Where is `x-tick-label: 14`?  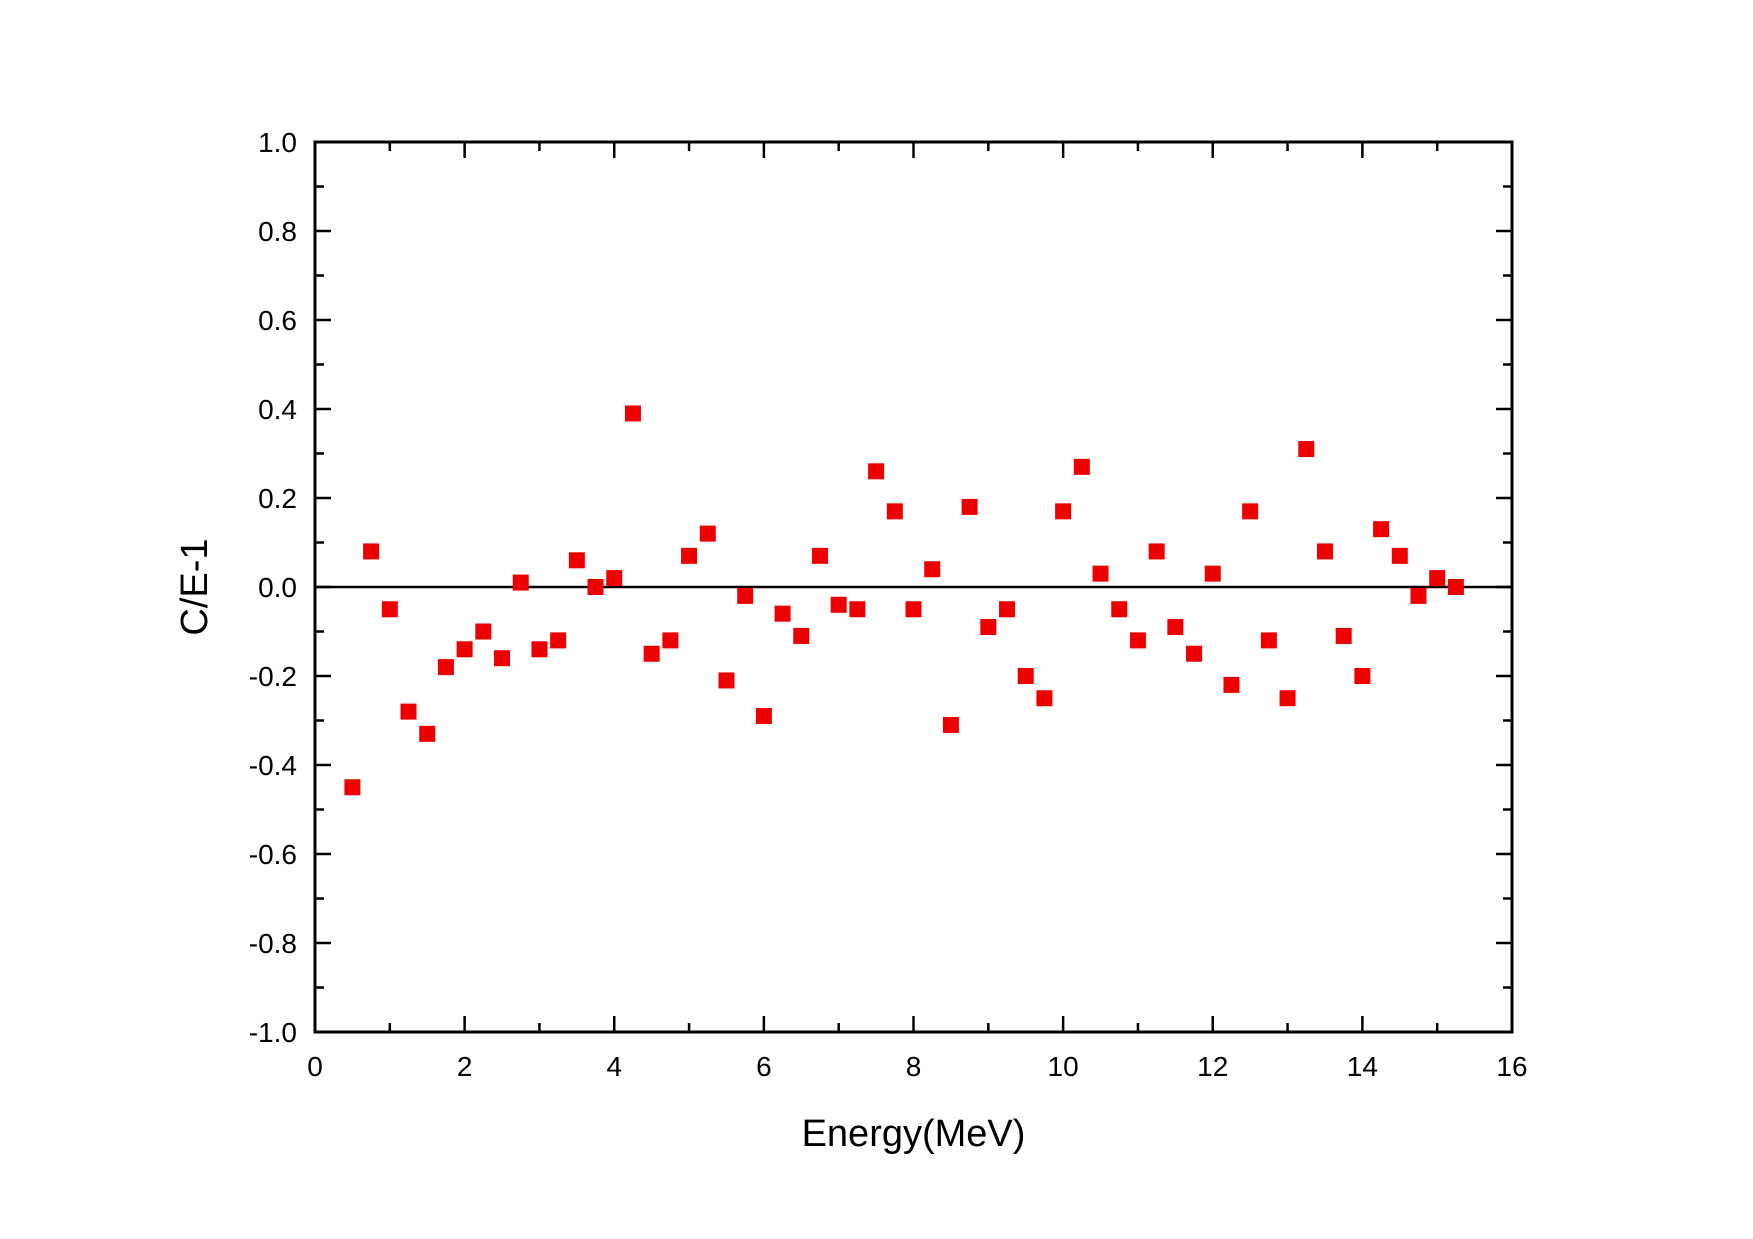 x-tick-label: 14 is located at coordinates (1362, 1066).